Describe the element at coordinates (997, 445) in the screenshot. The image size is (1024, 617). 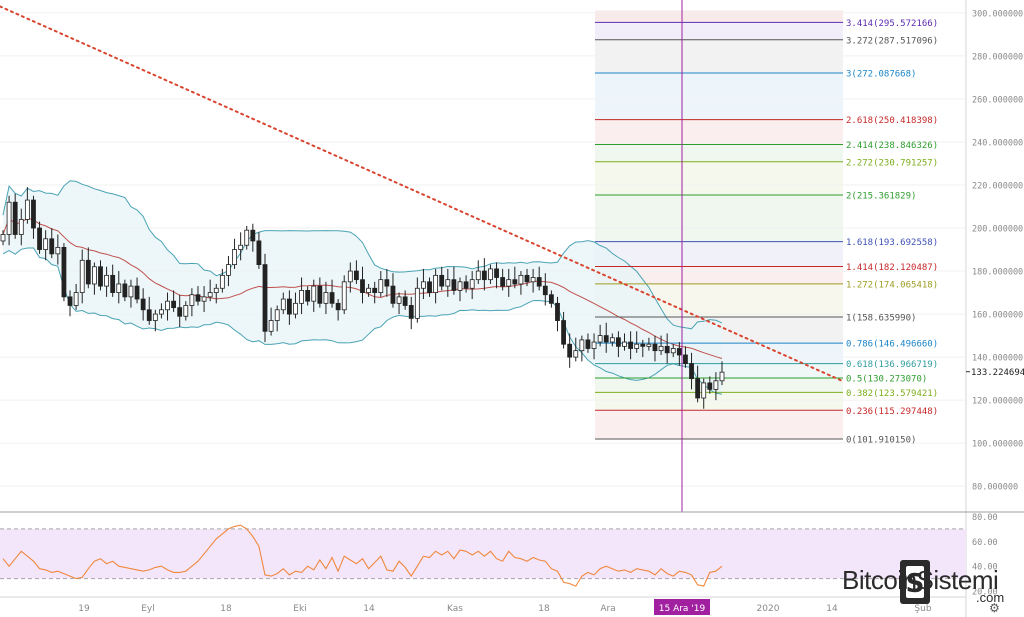
I see `price-tick-label: 100.000000` at that location.